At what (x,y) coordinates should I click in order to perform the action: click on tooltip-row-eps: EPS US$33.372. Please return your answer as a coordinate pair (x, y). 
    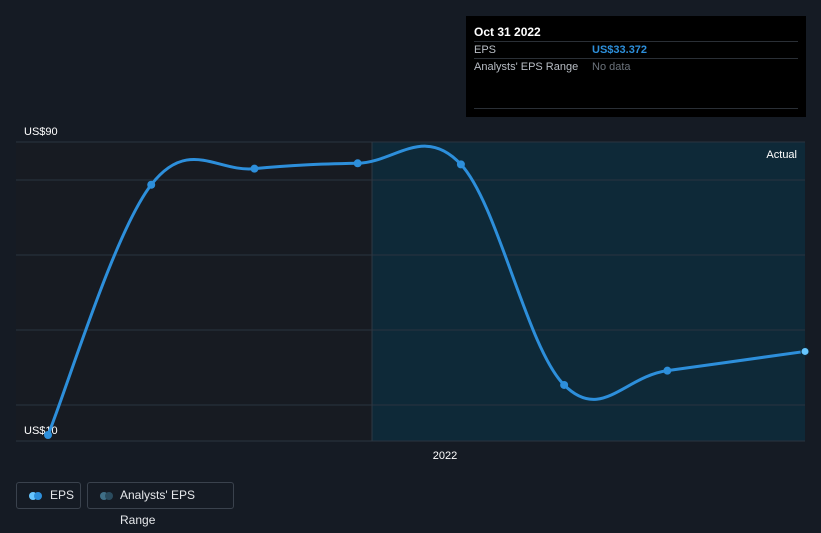
    Looking at the image, I should click on (636, 50).